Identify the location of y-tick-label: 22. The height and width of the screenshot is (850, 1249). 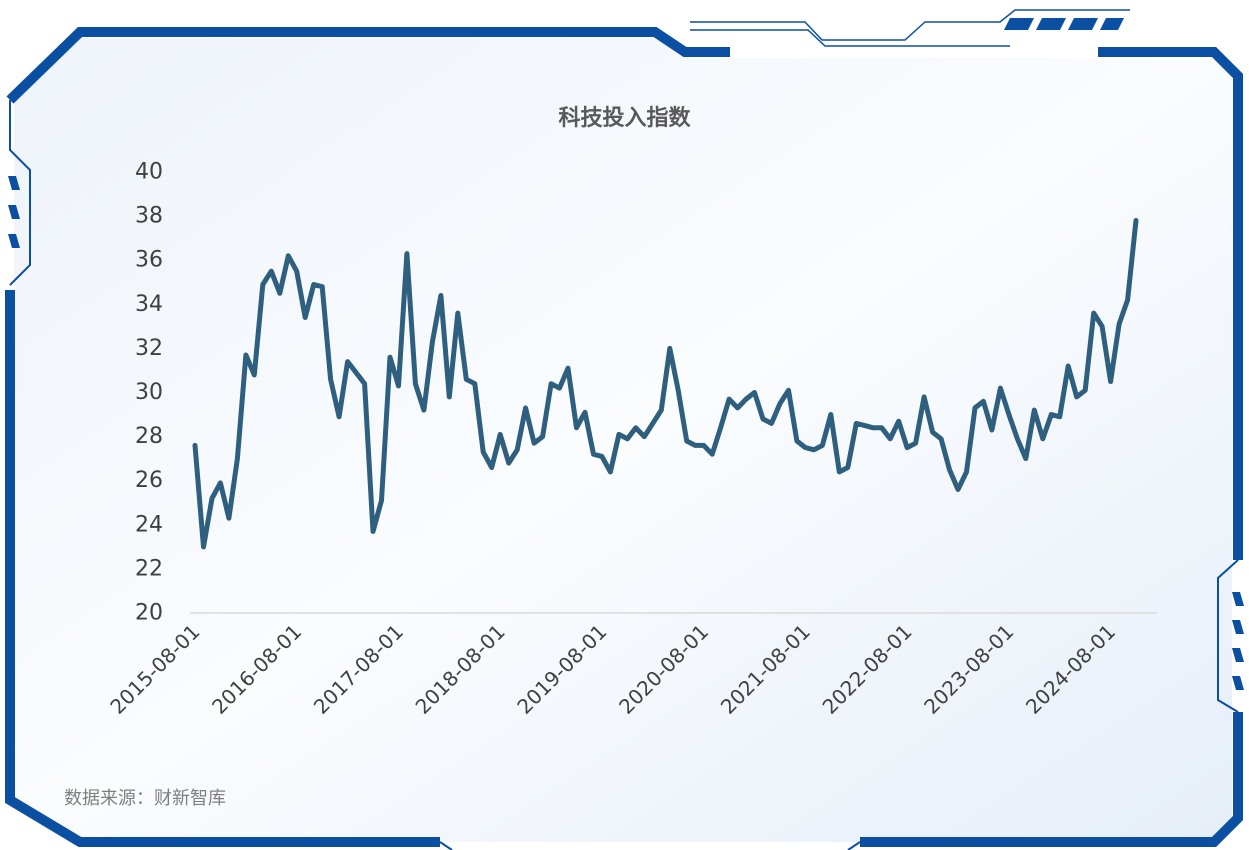
(149, 568).